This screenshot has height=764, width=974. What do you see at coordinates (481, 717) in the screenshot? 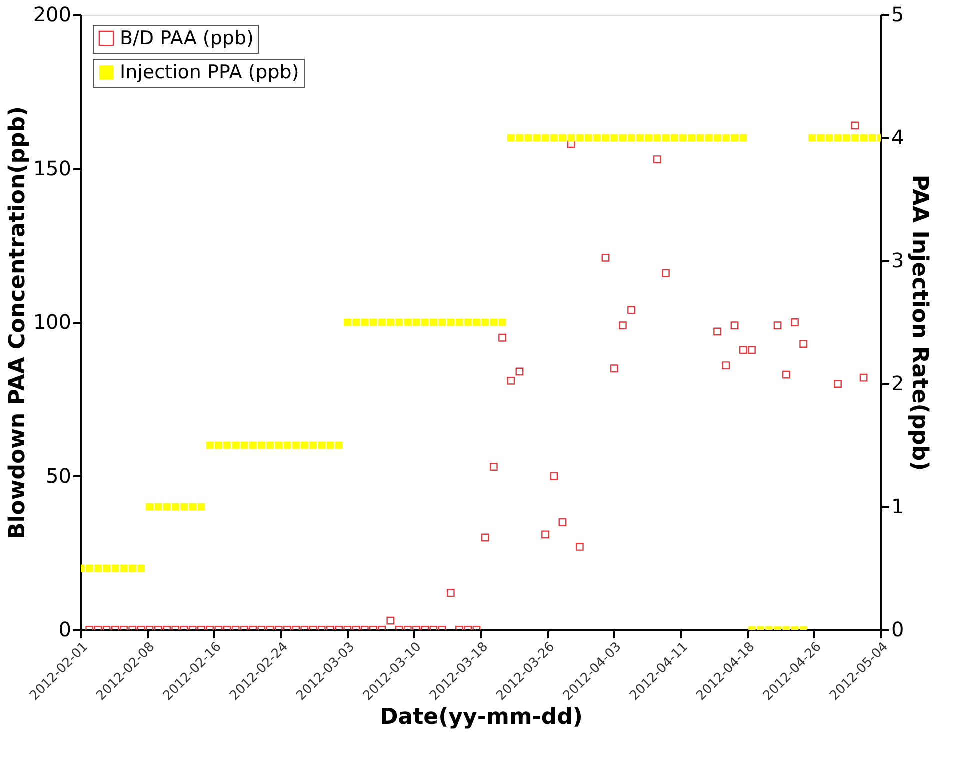
I see `x-axis-title: Date(yy-mm-dd)` at bounding box center [481, 717].